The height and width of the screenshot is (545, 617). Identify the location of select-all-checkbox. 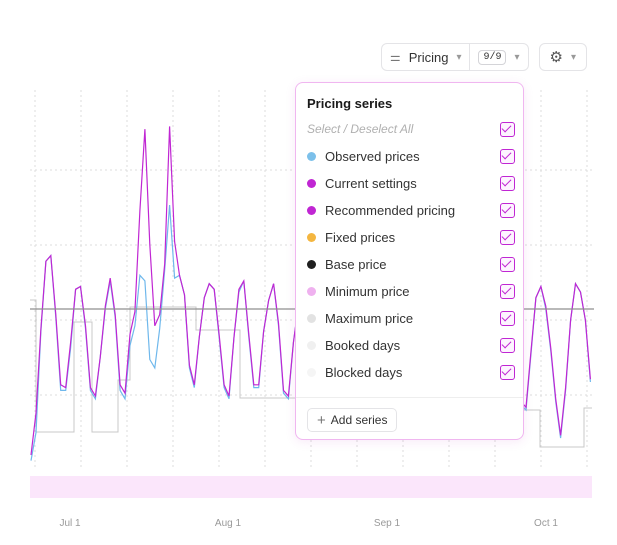
(507, 129).